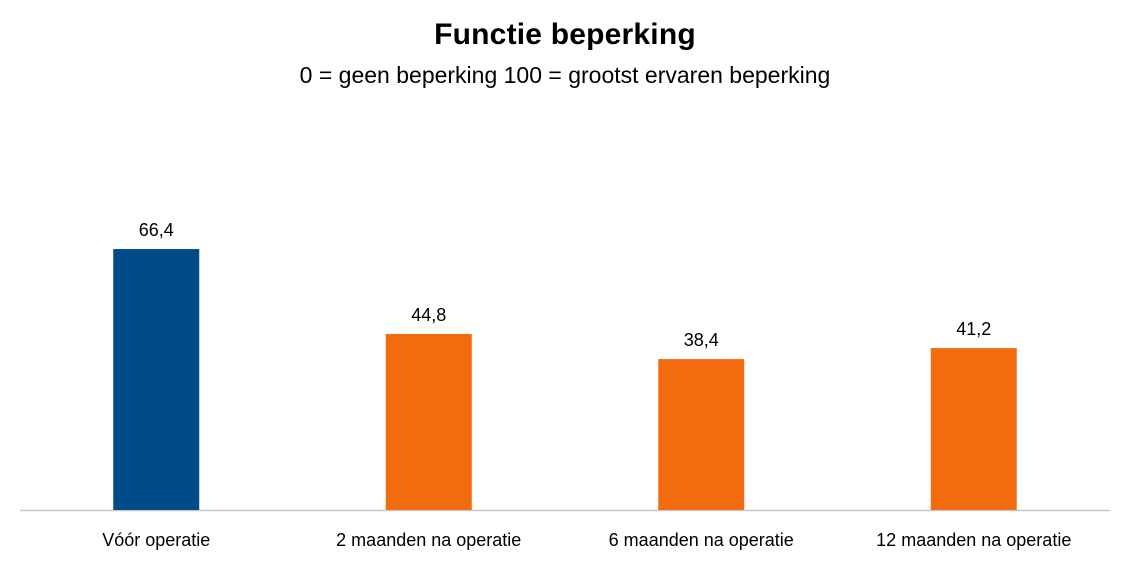 Image resolution: width=1130 pixels, height=564 pixels. I want to click on x-tick-label-4: 12 maanden na operatie, so click(973, 540).